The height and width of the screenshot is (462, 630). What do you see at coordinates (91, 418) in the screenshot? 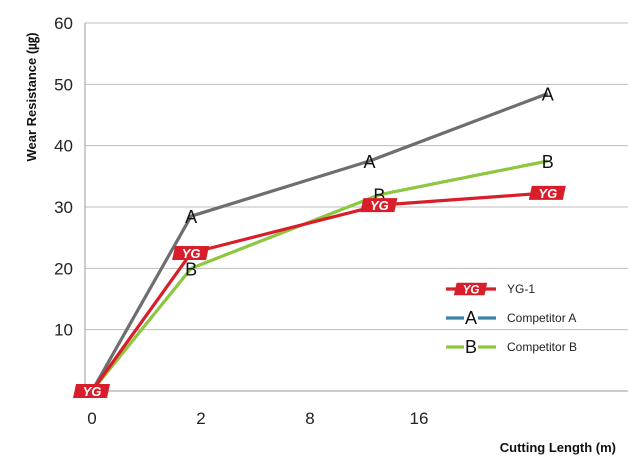
I see `x-tick-label: 0` at bounding box center [91, 418].